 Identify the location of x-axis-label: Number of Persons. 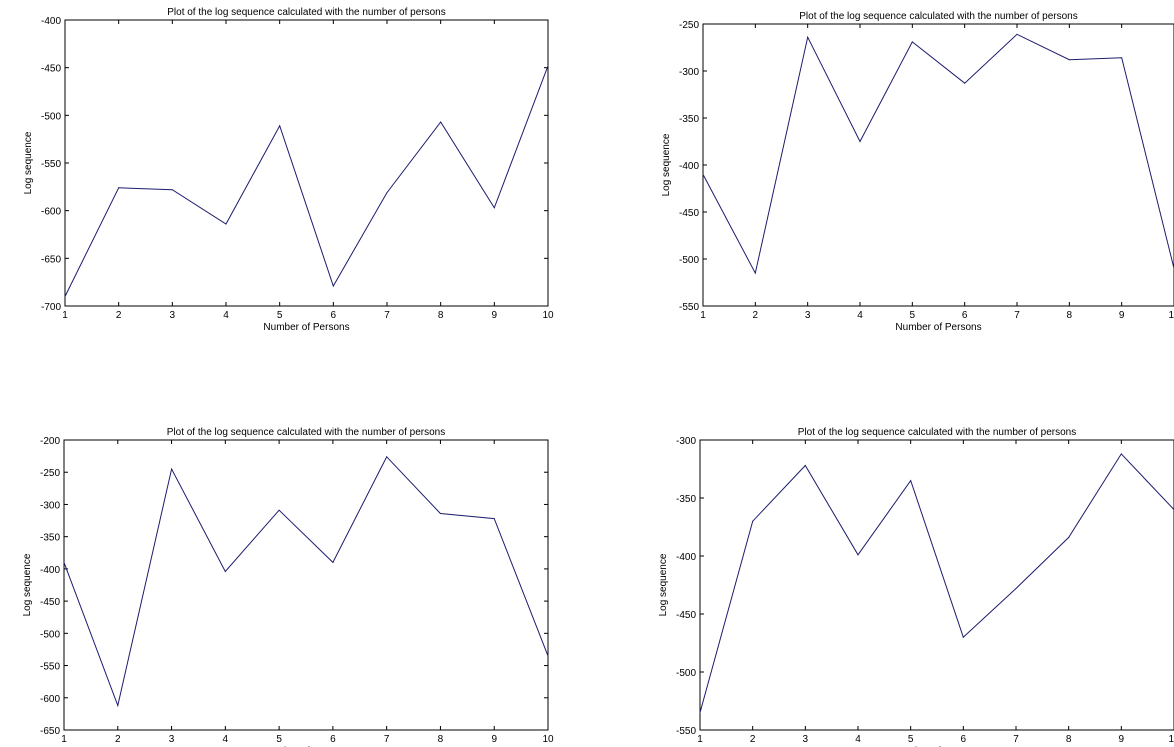
(938, 327).